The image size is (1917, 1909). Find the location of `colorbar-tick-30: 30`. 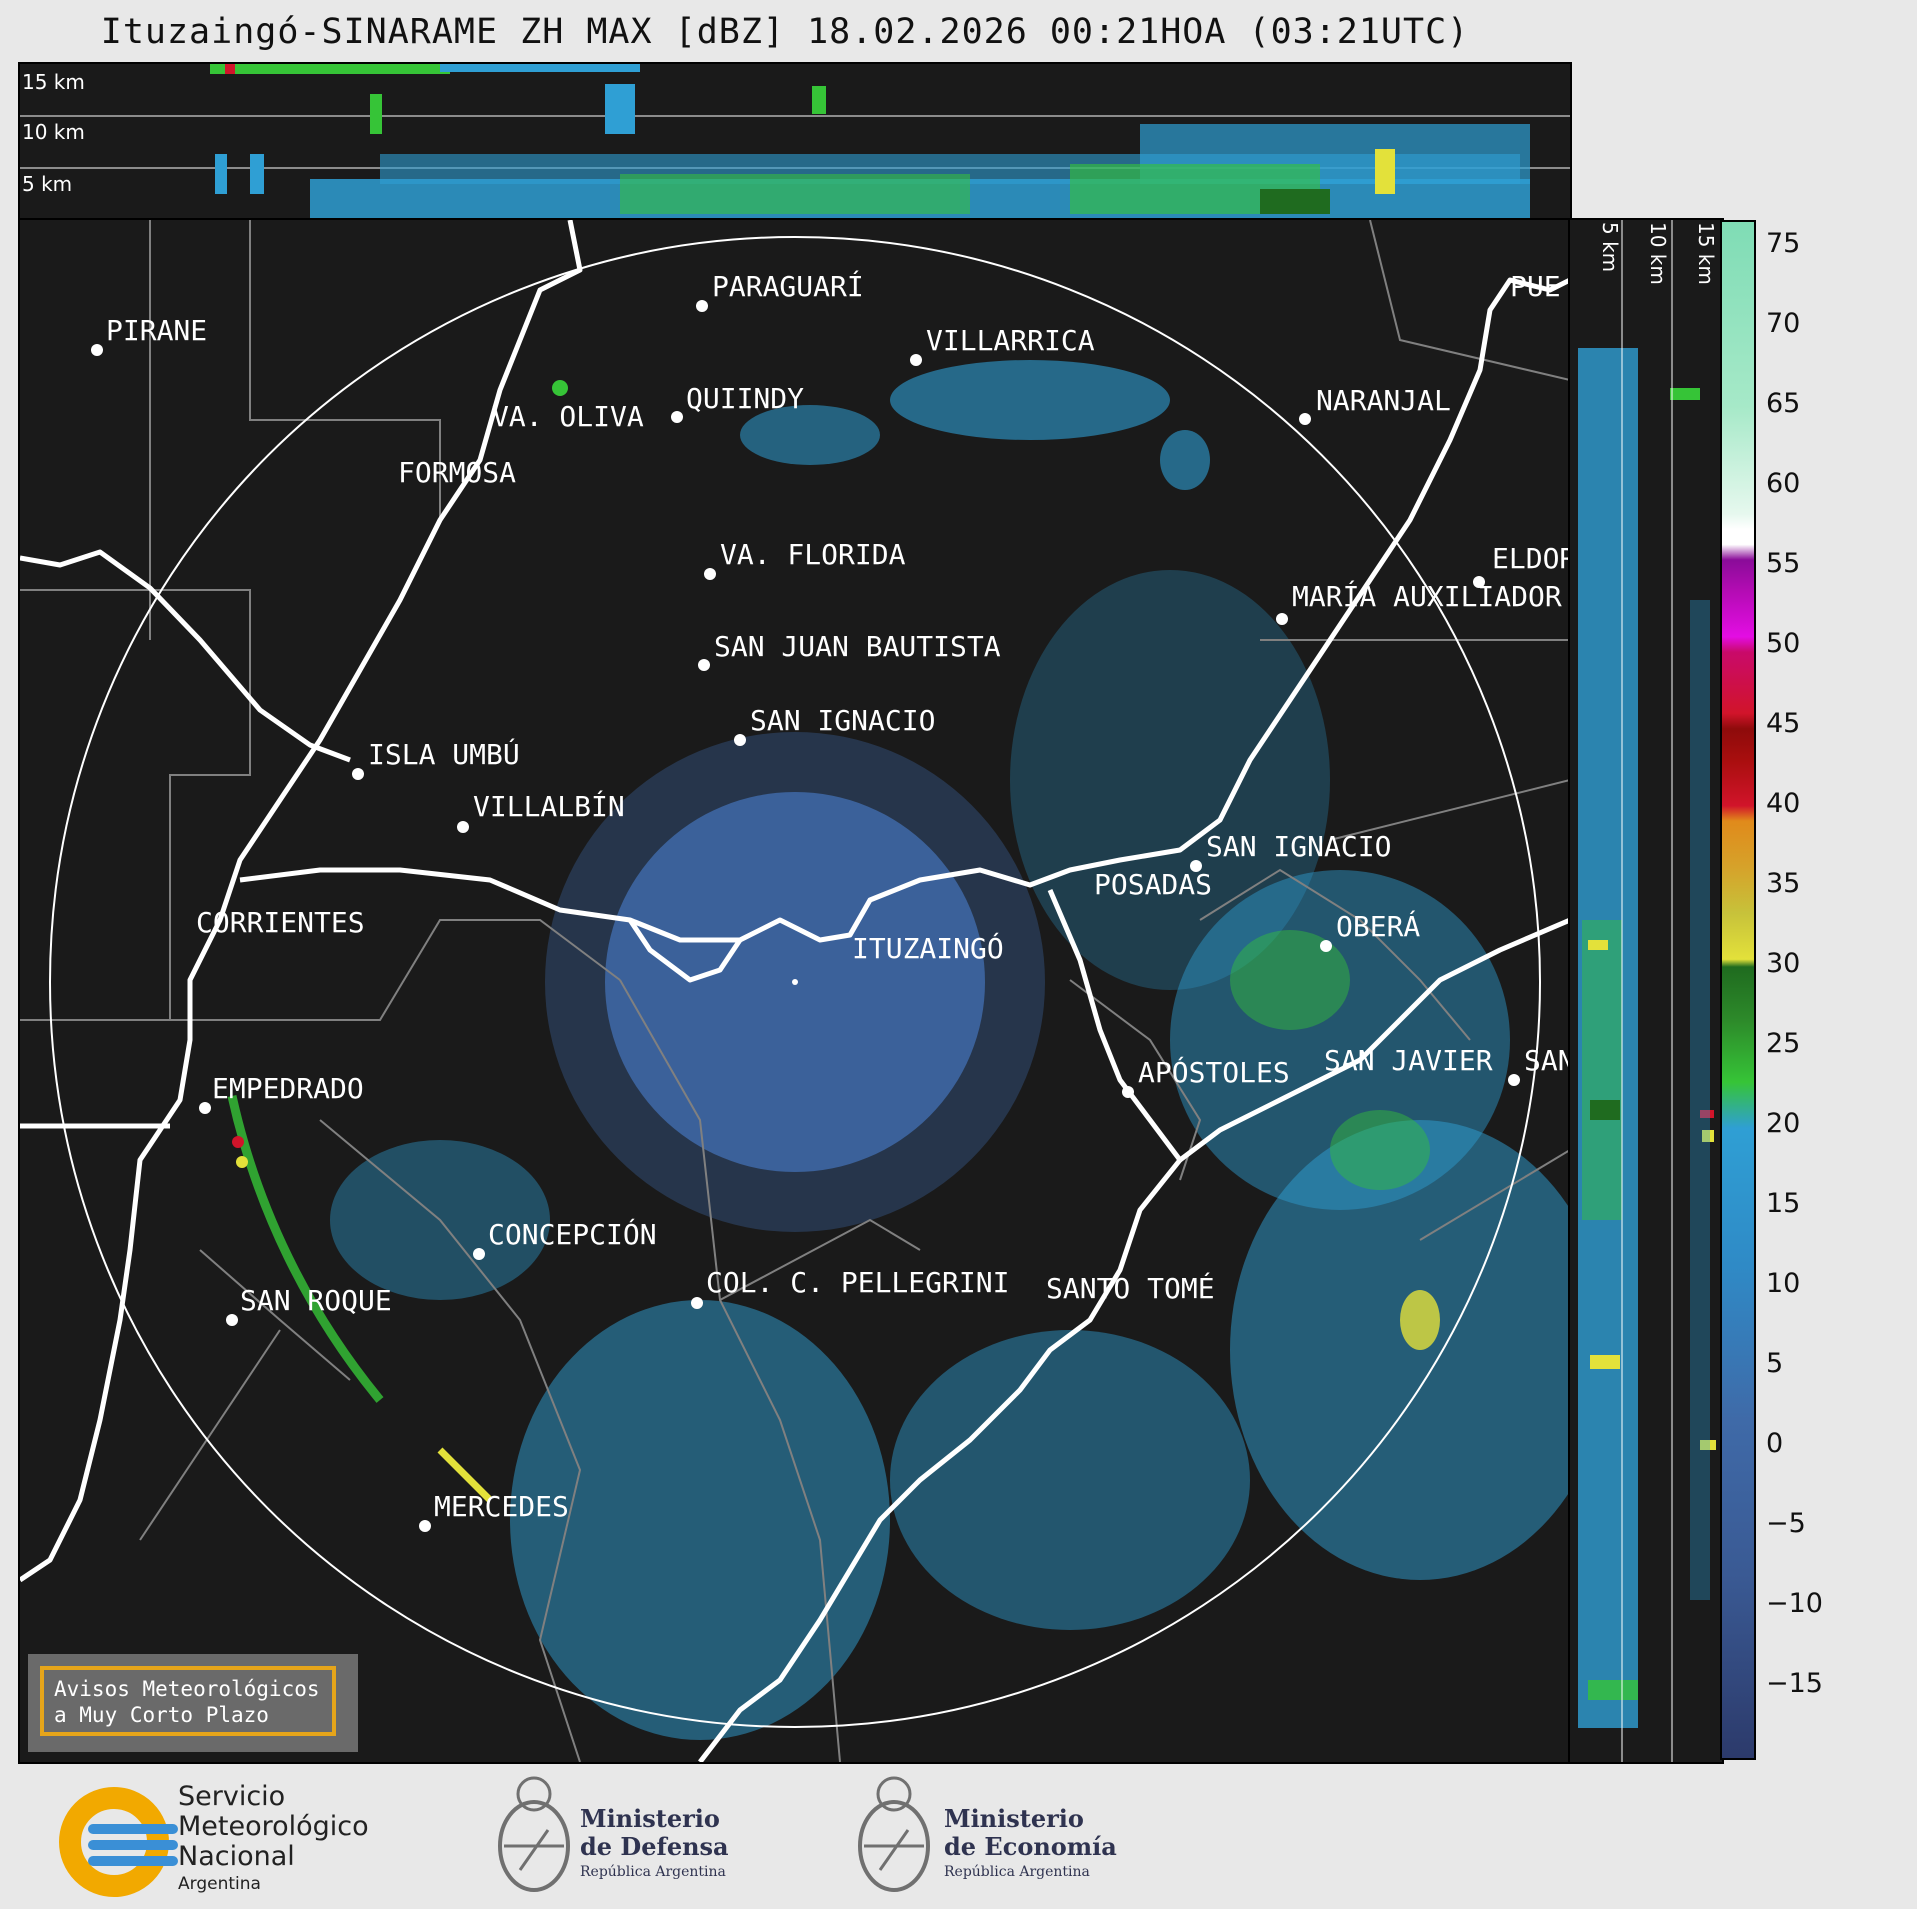

colorbar-tick-30: 30 is located at coordinates (1783, 963).